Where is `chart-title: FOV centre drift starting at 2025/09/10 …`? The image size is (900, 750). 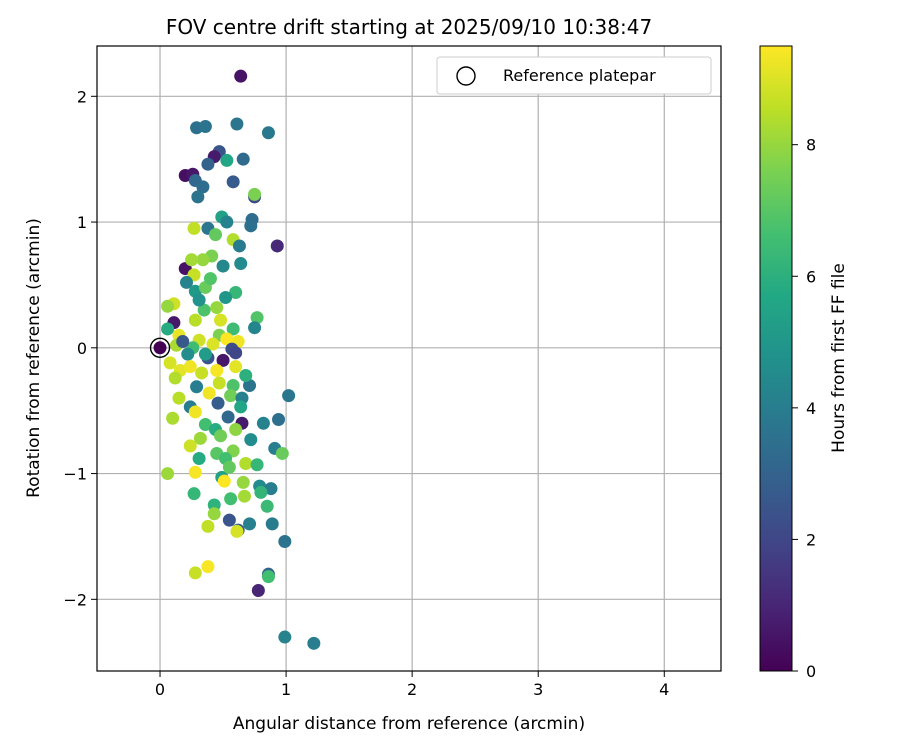
chart-title: FOV centre drift starting at 2025/09/10 … is located at coordinates (409, 27).